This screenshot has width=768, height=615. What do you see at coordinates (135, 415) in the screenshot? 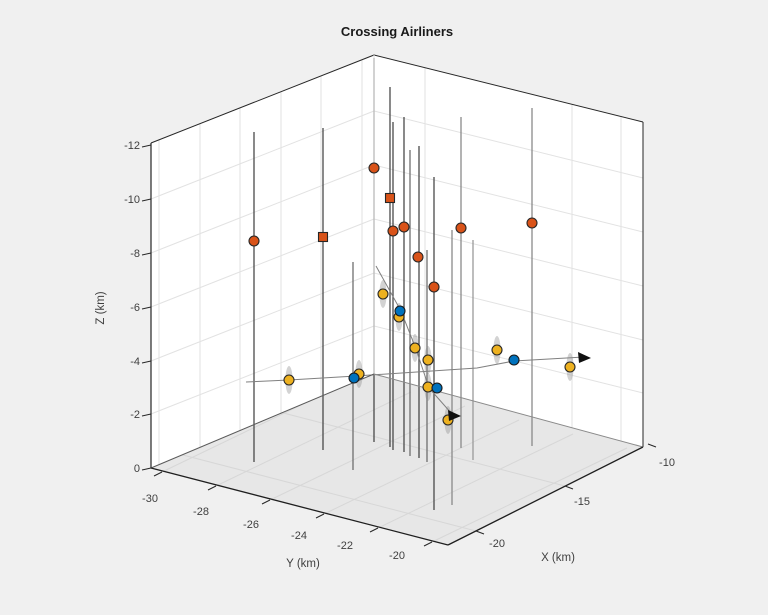
I see `z-tick-label: -2` at bounding box center [135, 415].